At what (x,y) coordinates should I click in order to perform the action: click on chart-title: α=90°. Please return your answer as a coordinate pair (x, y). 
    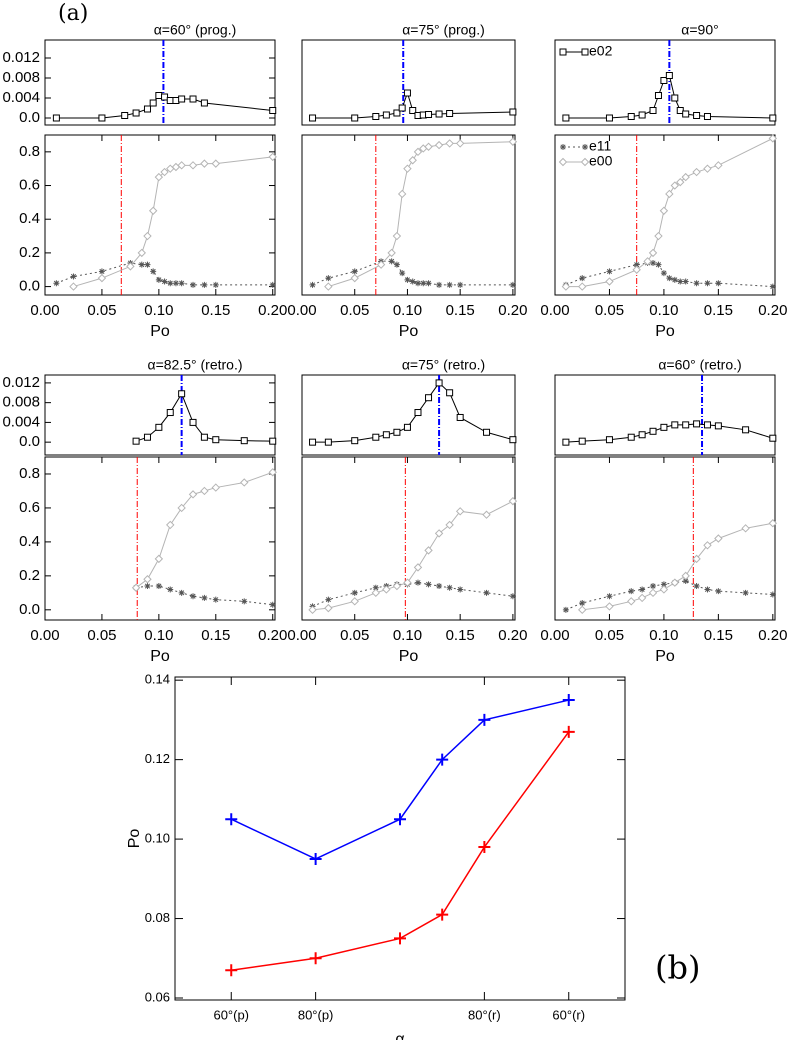
    Looking at the image, I should click on (699, 30).